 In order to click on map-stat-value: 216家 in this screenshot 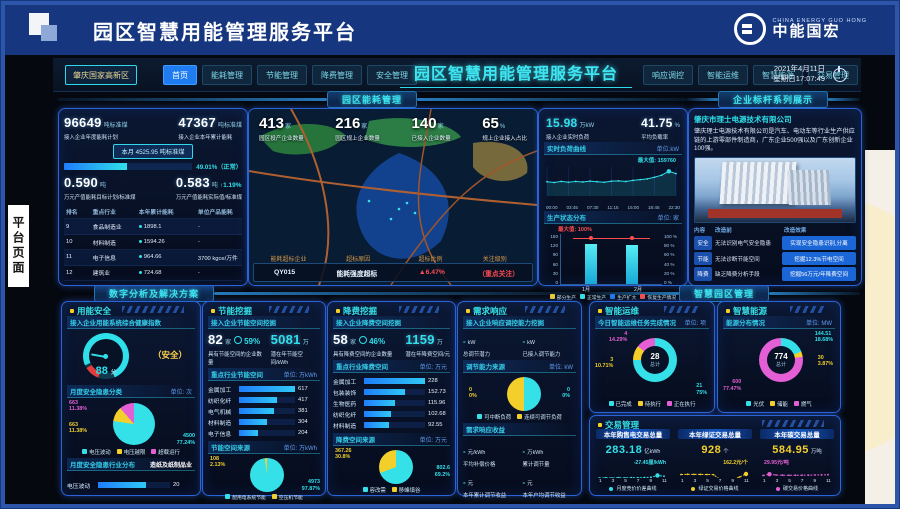, I will do `click(357, 124)`.